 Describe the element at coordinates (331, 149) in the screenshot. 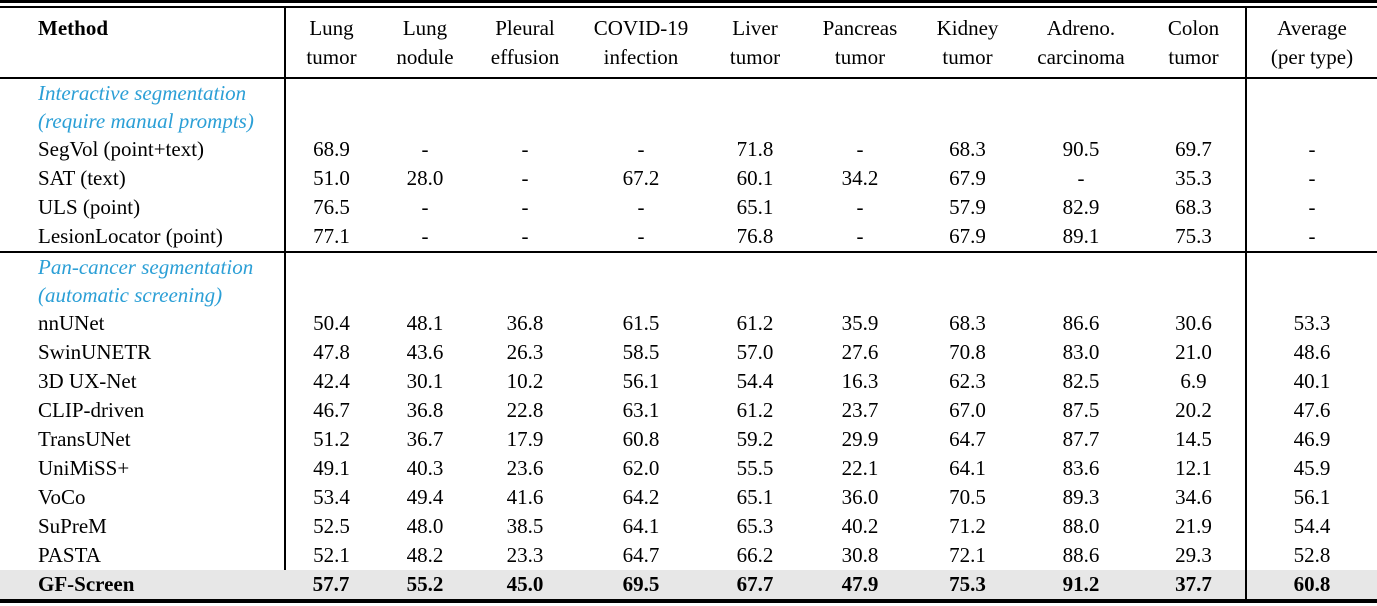

I see `value-cell: 68.9` at that location.